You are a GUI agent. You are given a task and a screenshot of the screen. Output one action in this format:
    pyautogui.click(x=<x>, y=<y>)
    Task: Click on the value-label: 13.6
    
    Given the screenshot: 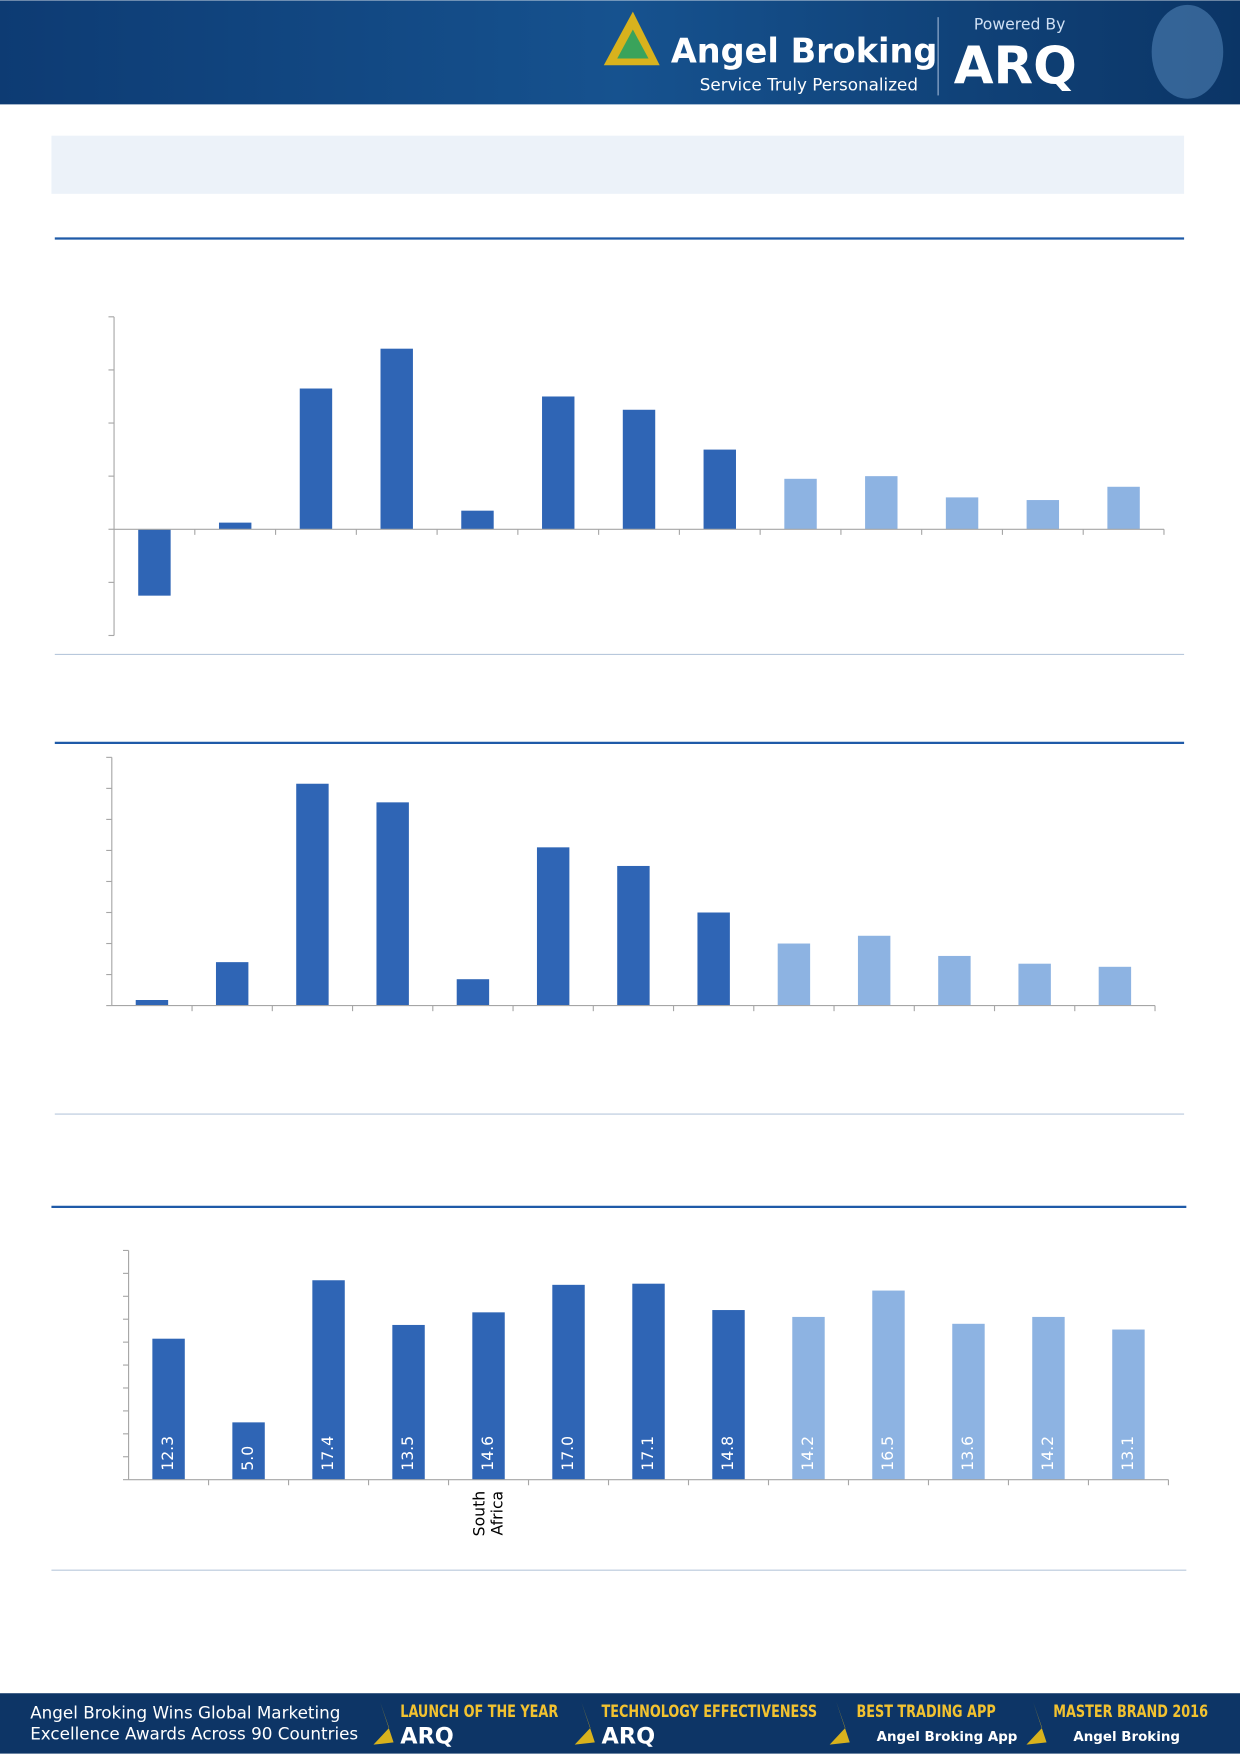 What is the action you would take?
    pyautogui.click(x=967, y=1453)
    